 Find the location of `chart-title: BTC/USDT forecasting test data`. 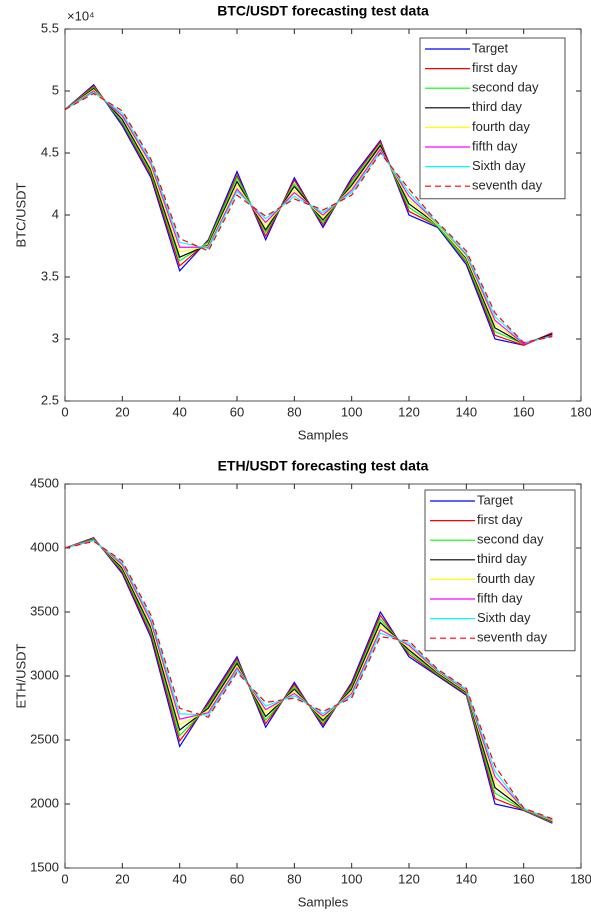

chart-title: BTC/USDT forecasting test data is located at coordinates (323, 11).